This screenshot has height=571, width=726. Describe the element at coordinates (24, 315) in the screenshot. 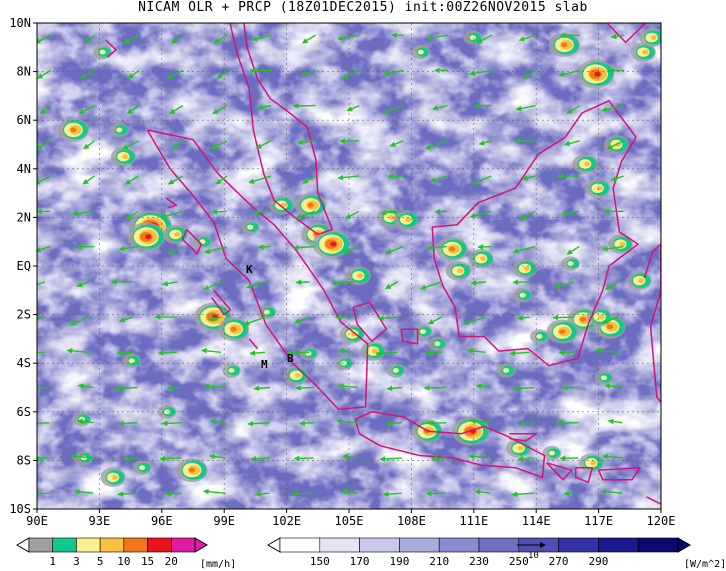

I see `lat-label: 2S` at that location.